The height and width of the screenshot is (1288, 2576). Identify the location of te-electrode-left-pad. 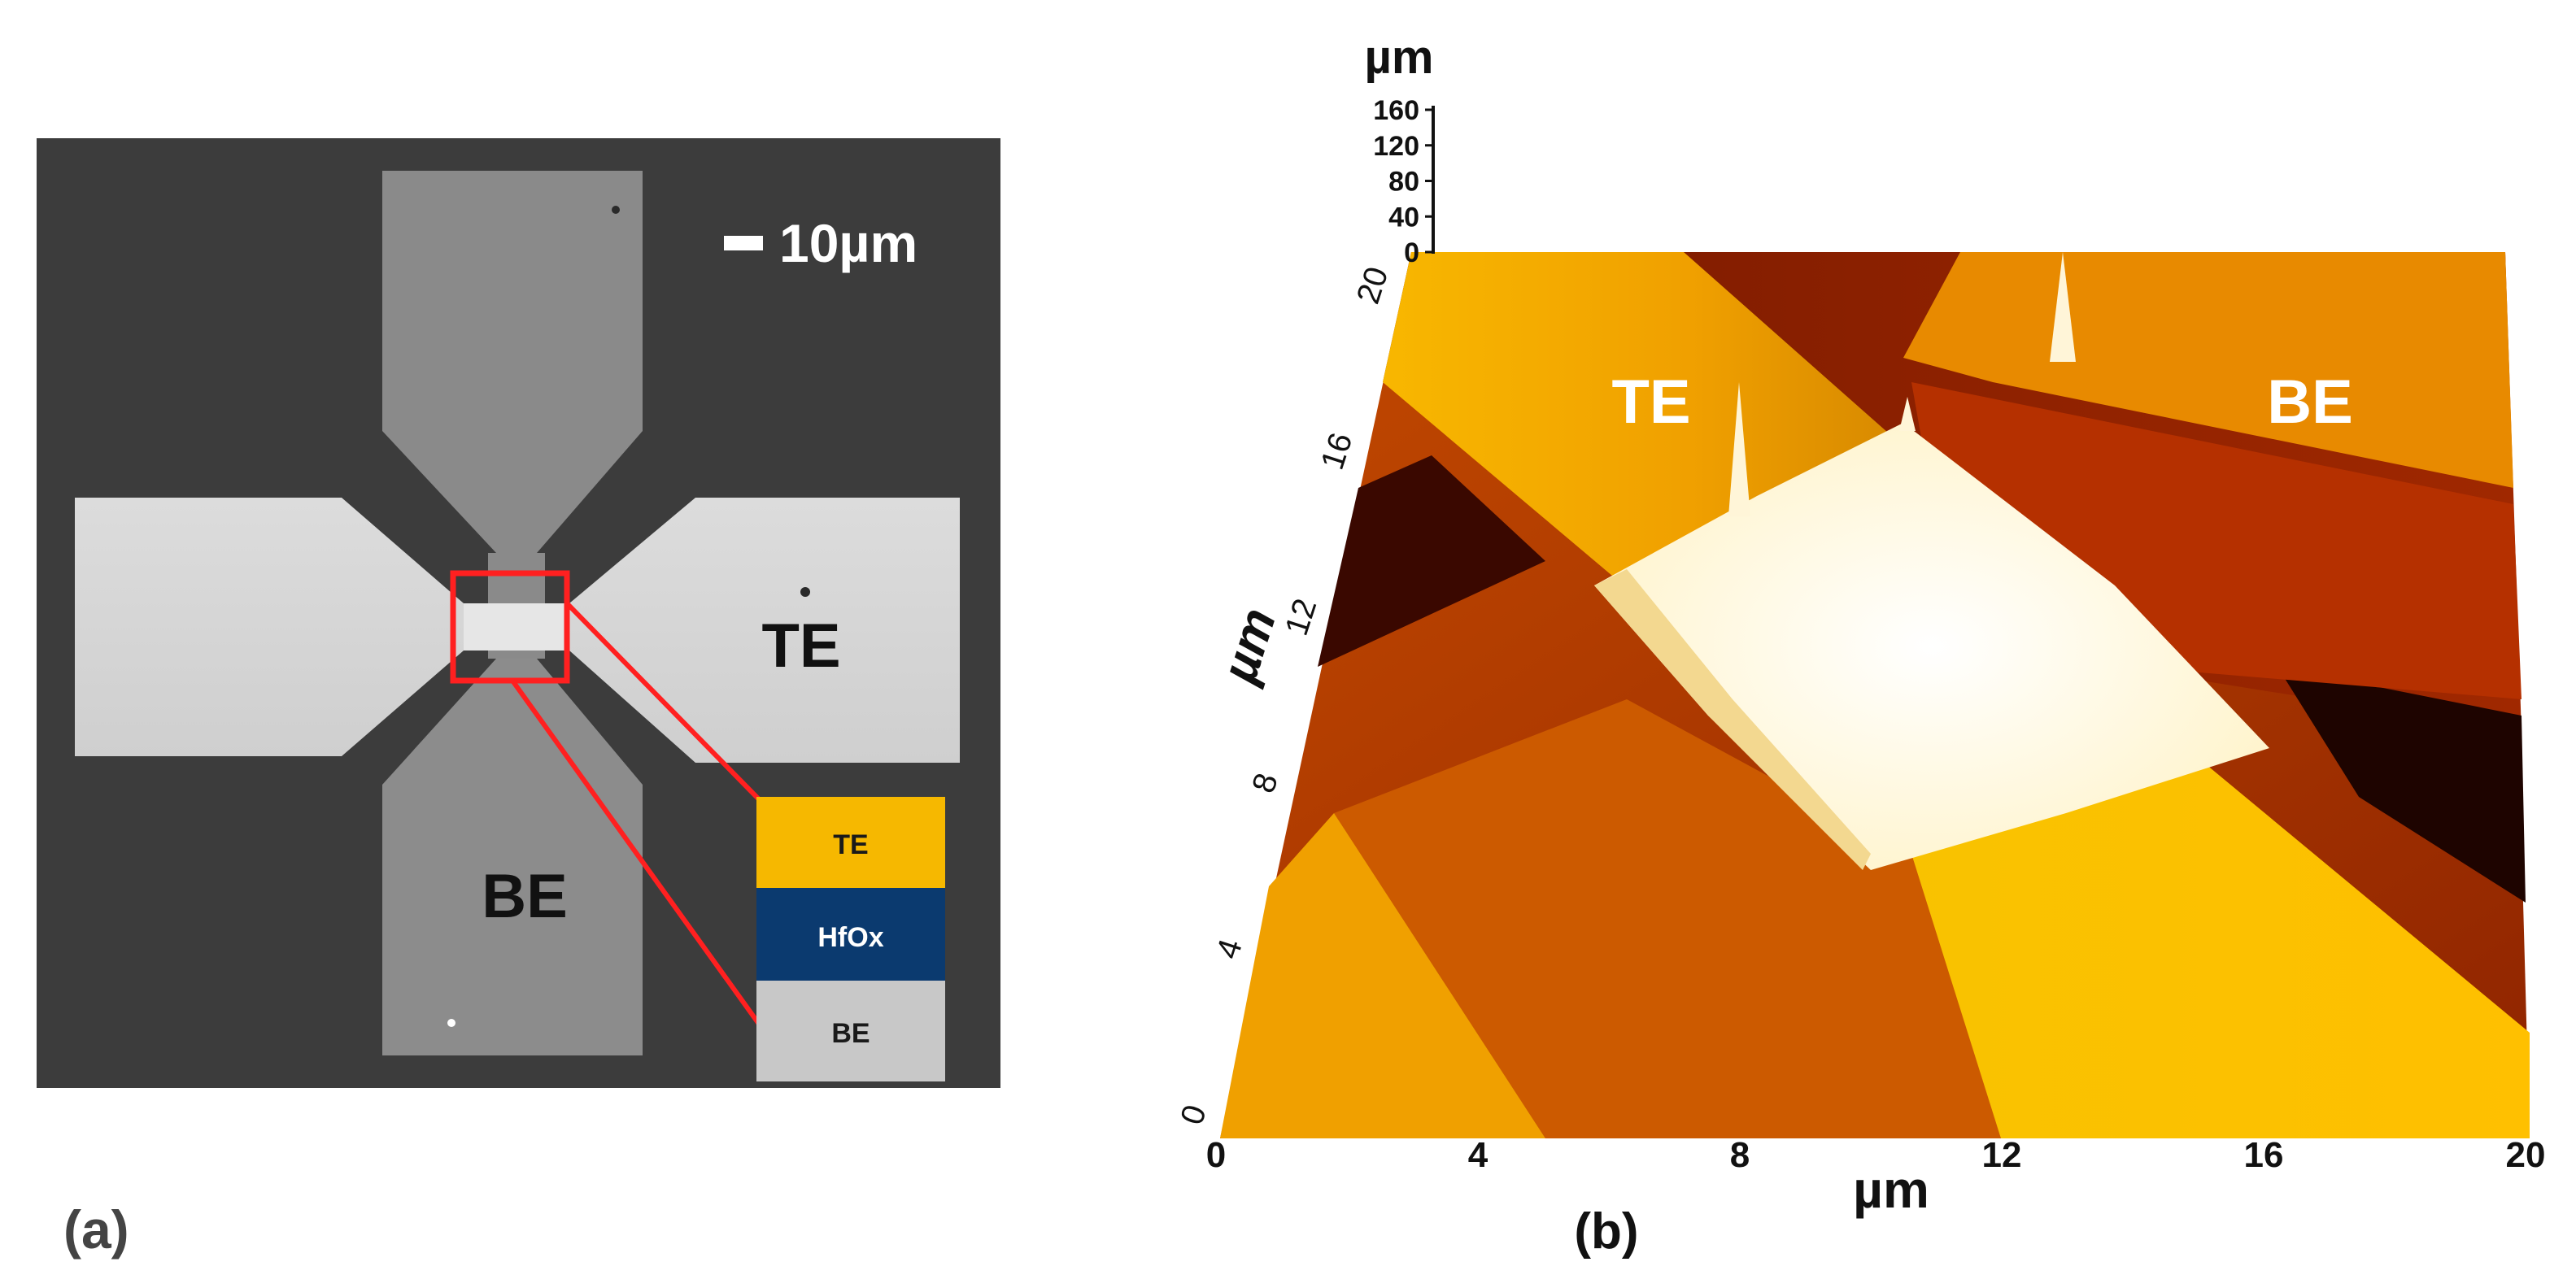
(269, 627).